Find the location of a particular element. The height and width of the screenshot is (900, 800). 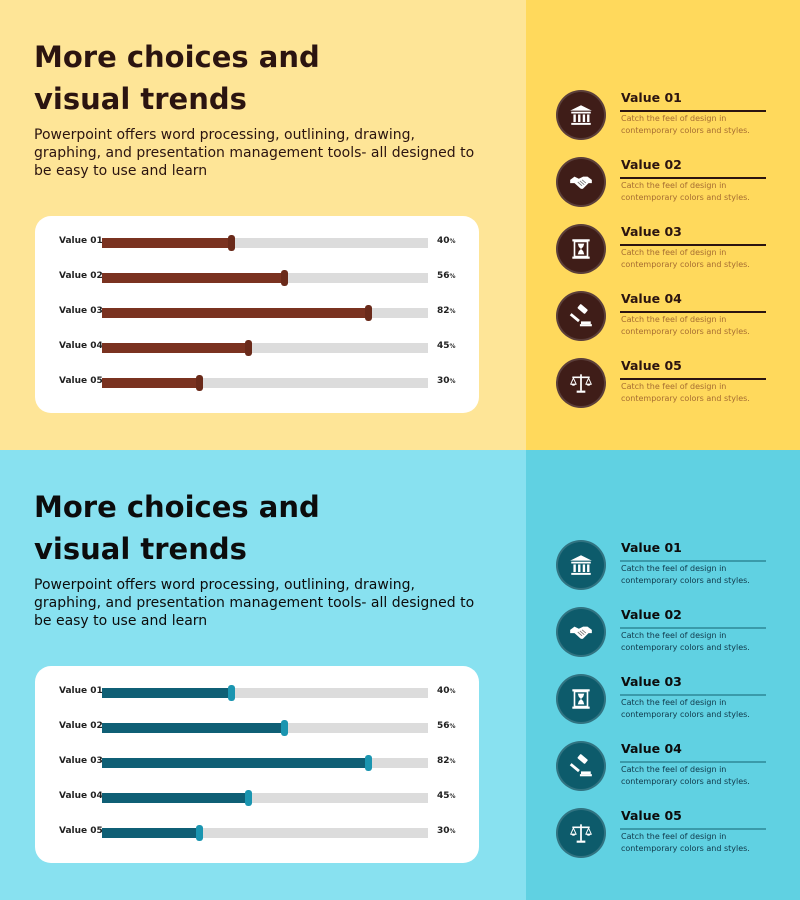

progress-row: Value 05 30% is located at coordinates (257, 833).